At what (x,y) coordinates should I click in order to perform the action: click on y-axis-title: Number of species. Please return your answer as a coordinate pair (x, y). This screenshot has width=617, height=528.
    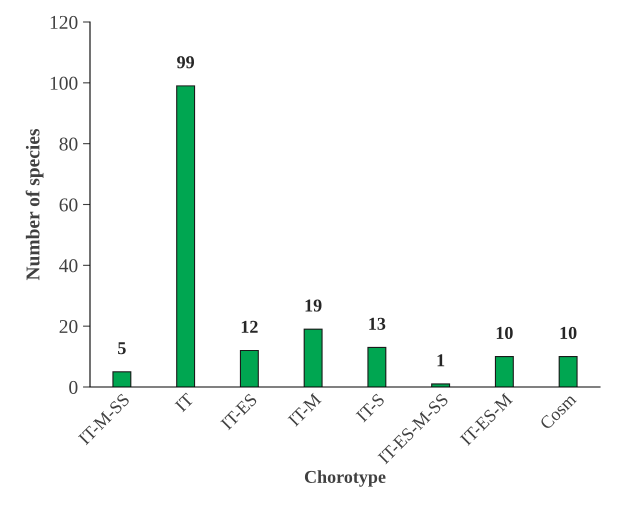
    Looking at the image, I should click on (35, 204).